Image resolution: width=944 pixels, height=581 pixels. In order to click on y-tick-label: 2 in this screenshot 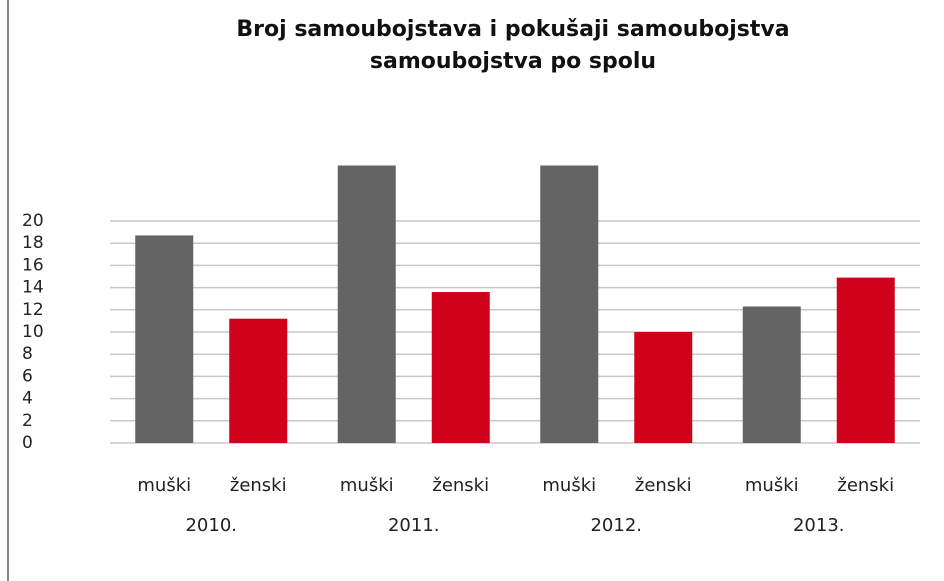, I will do `click(27, 421)`.